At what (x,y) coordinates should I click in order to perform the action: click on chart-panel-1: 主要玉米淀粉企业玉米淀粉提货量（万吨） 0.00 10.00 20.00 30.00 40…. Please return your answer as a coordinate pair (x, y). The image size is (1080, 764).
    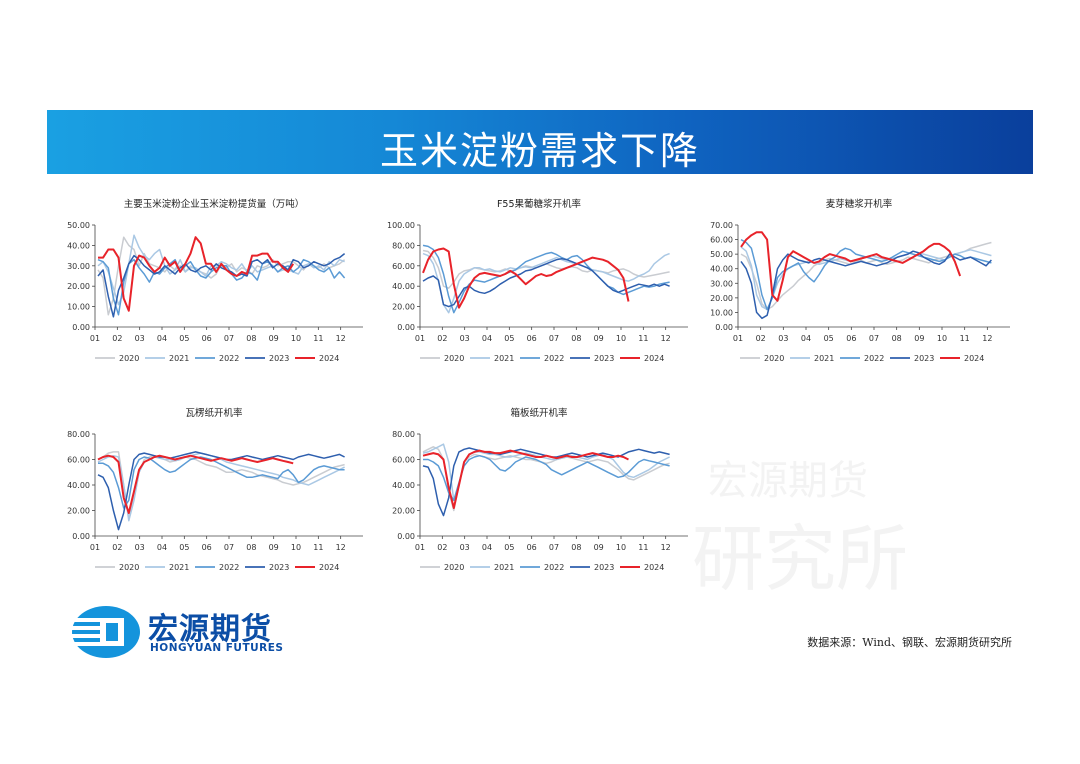
    Looking at the image, I should click on (214, 285).